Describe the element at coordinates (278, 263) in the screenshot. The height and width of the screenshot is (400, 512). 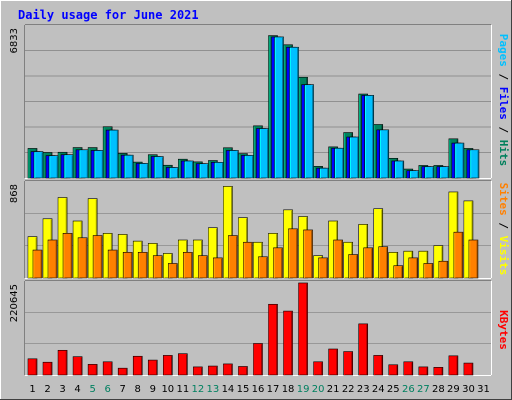
I see `bar-sites-day-17-body` at that location.